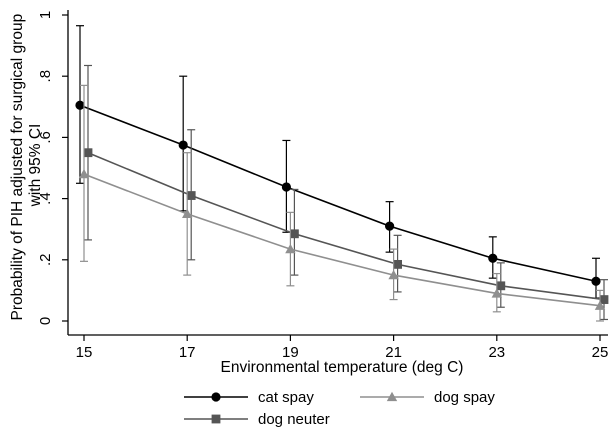 The image size is (614, 432). I want to click on x-tick-label: 23, so click(496, 352).